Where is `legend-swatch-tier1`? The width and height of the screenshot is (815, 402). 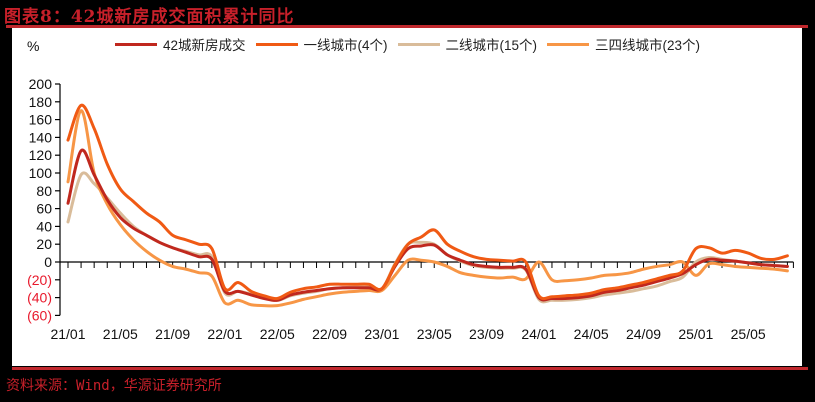
legend-swatch-tier1 is located at coordinates (276, 44).